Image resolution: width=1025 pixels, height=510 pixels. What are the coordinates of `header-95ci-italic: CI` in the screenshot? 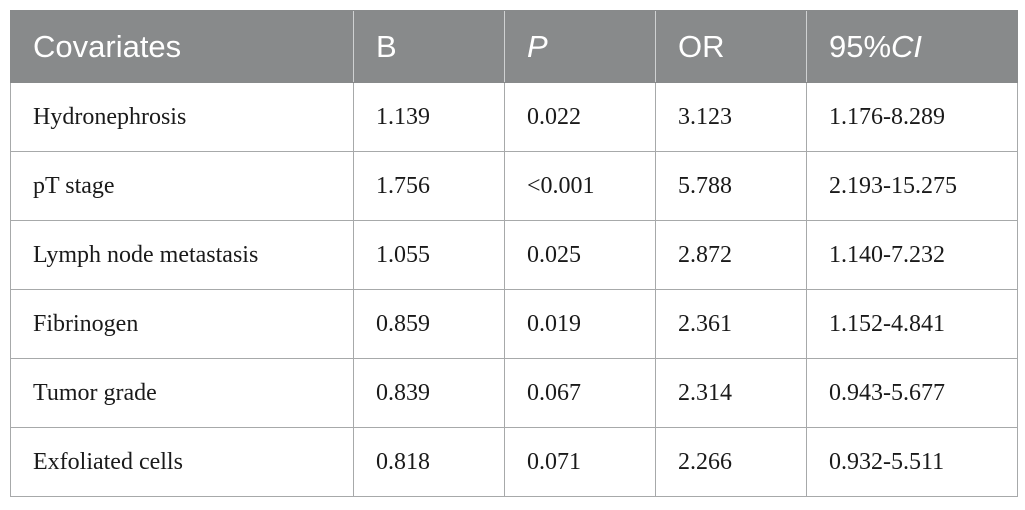 It's located at (907, 46).